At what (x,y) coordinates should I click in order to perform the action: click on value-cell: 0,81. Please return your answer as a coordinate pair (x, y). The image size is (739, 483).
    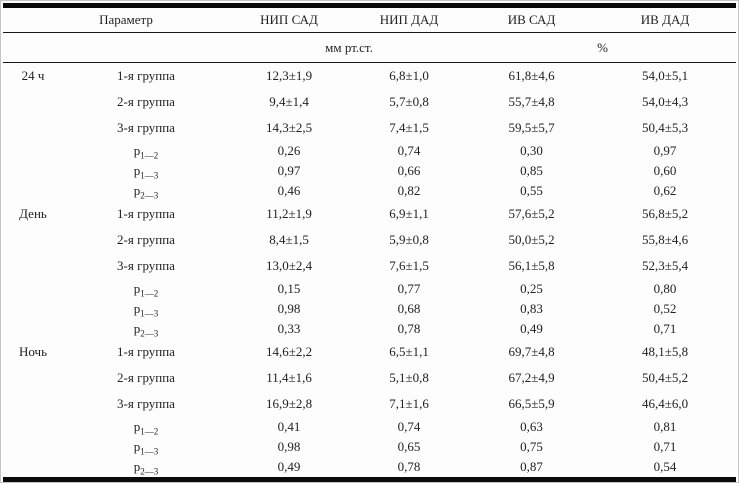
    Looking at the image, I should click on (665, 426).